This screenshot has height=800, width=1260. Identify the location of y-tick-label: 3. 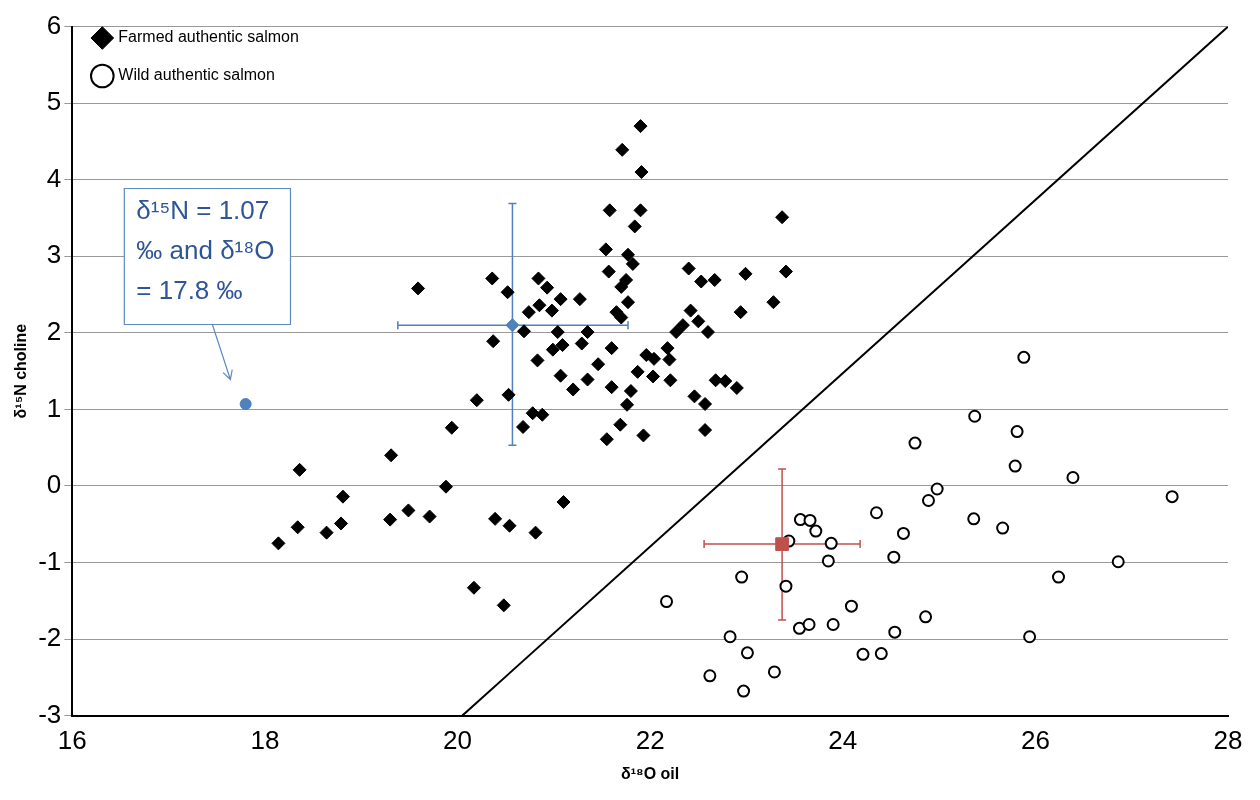
(54, 254).